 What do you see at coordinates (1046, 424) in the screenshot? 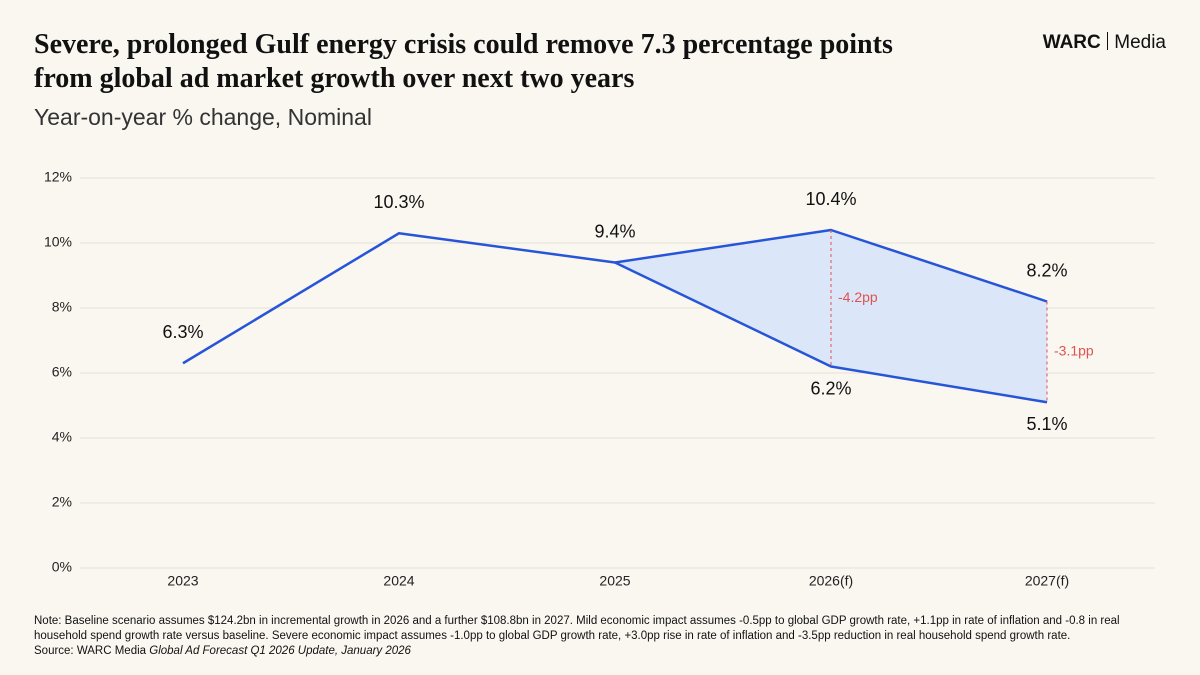
I see `data-label: 5.1%` at bounding box center [1046, 424].